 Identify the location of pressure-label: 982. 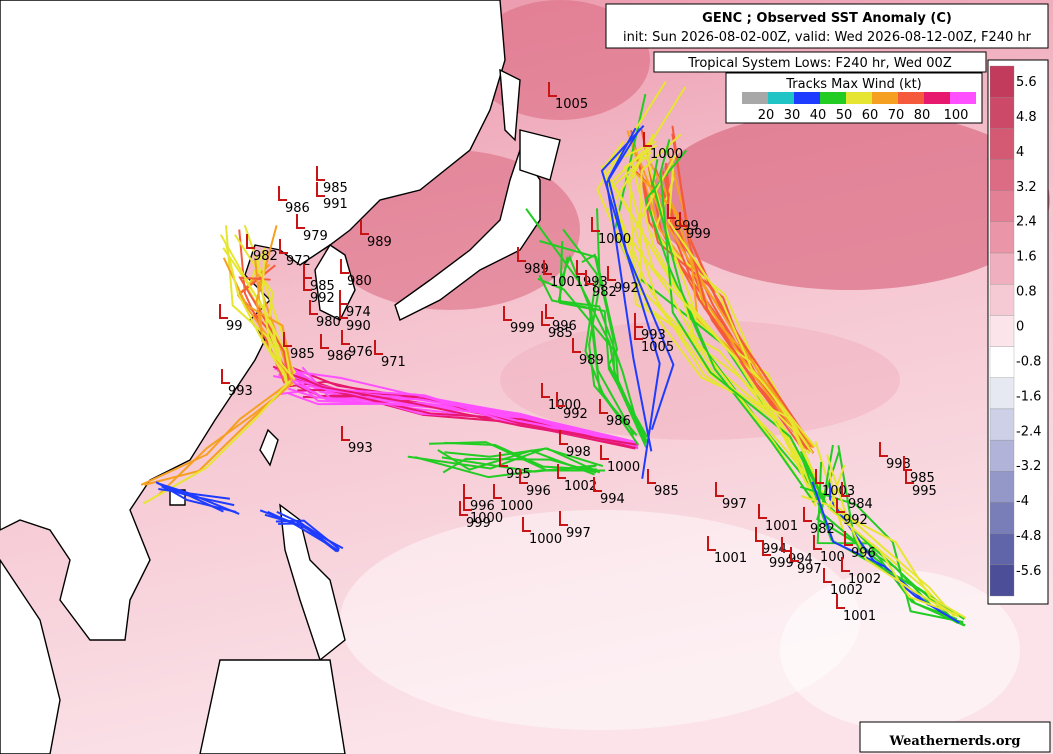
(265, 256).